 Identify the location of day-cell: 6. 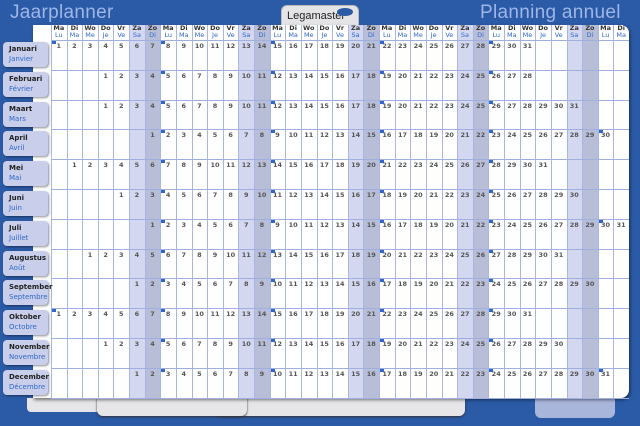
(215, 284).